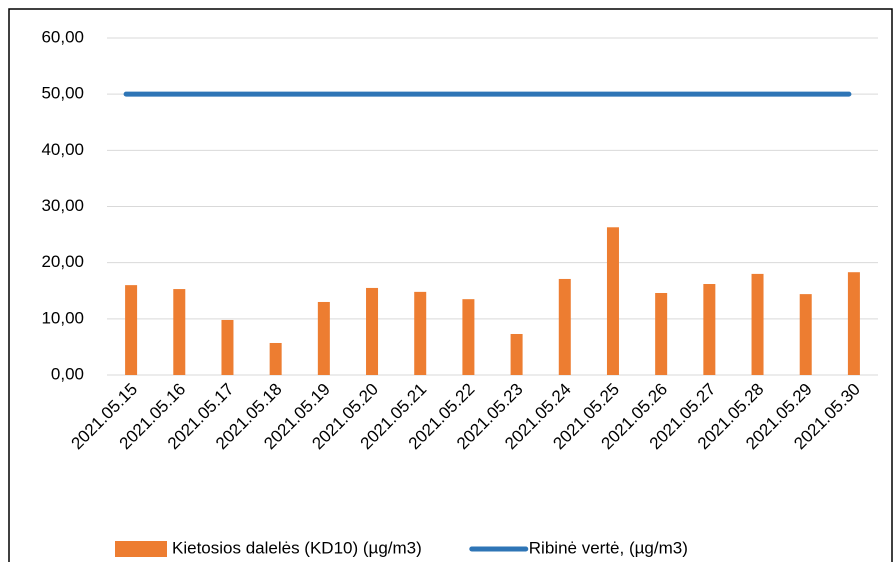  What do you see at coordinates (62, 93) in the screenshot?
I see `y-tick-label: 50,00` at bounding box center [62, 93].